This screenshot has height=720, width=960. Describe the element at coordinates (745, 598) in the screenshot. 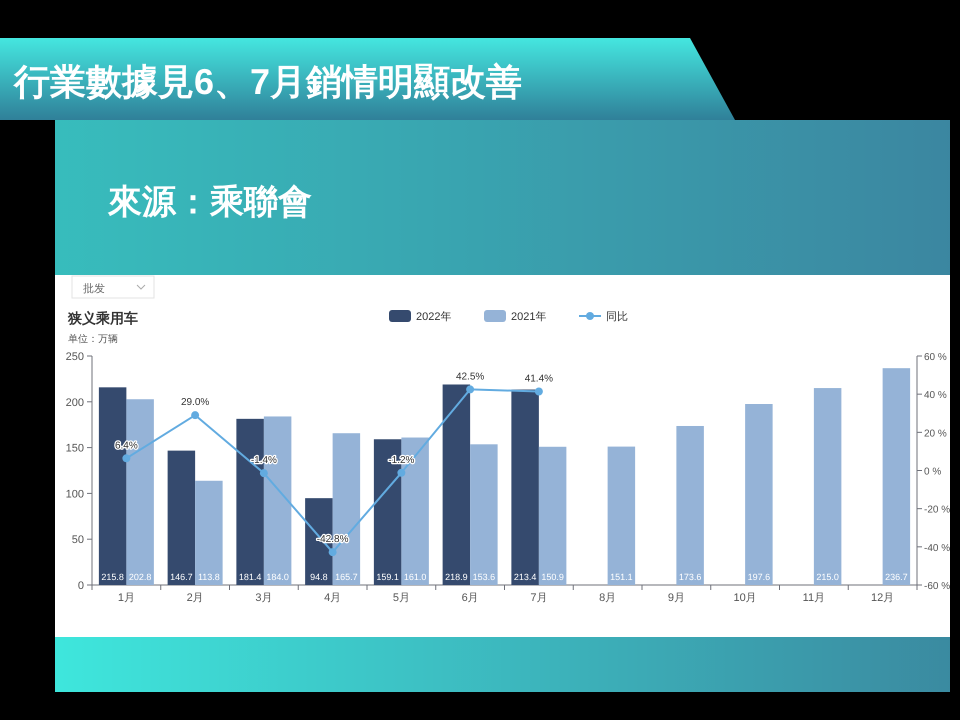

I see `x-tick-label: 10月` at that location.